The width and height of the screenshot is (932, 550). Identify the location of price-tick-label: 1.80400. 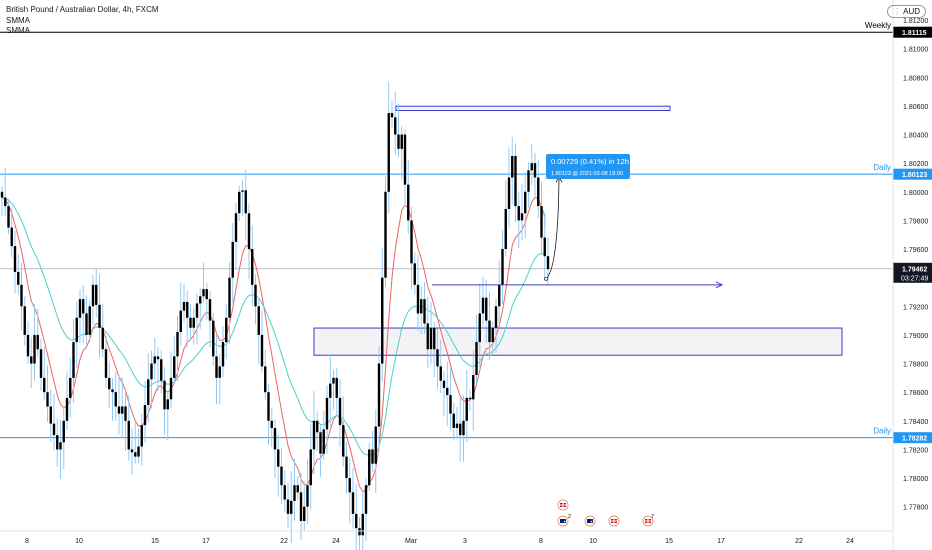
(915, 136).